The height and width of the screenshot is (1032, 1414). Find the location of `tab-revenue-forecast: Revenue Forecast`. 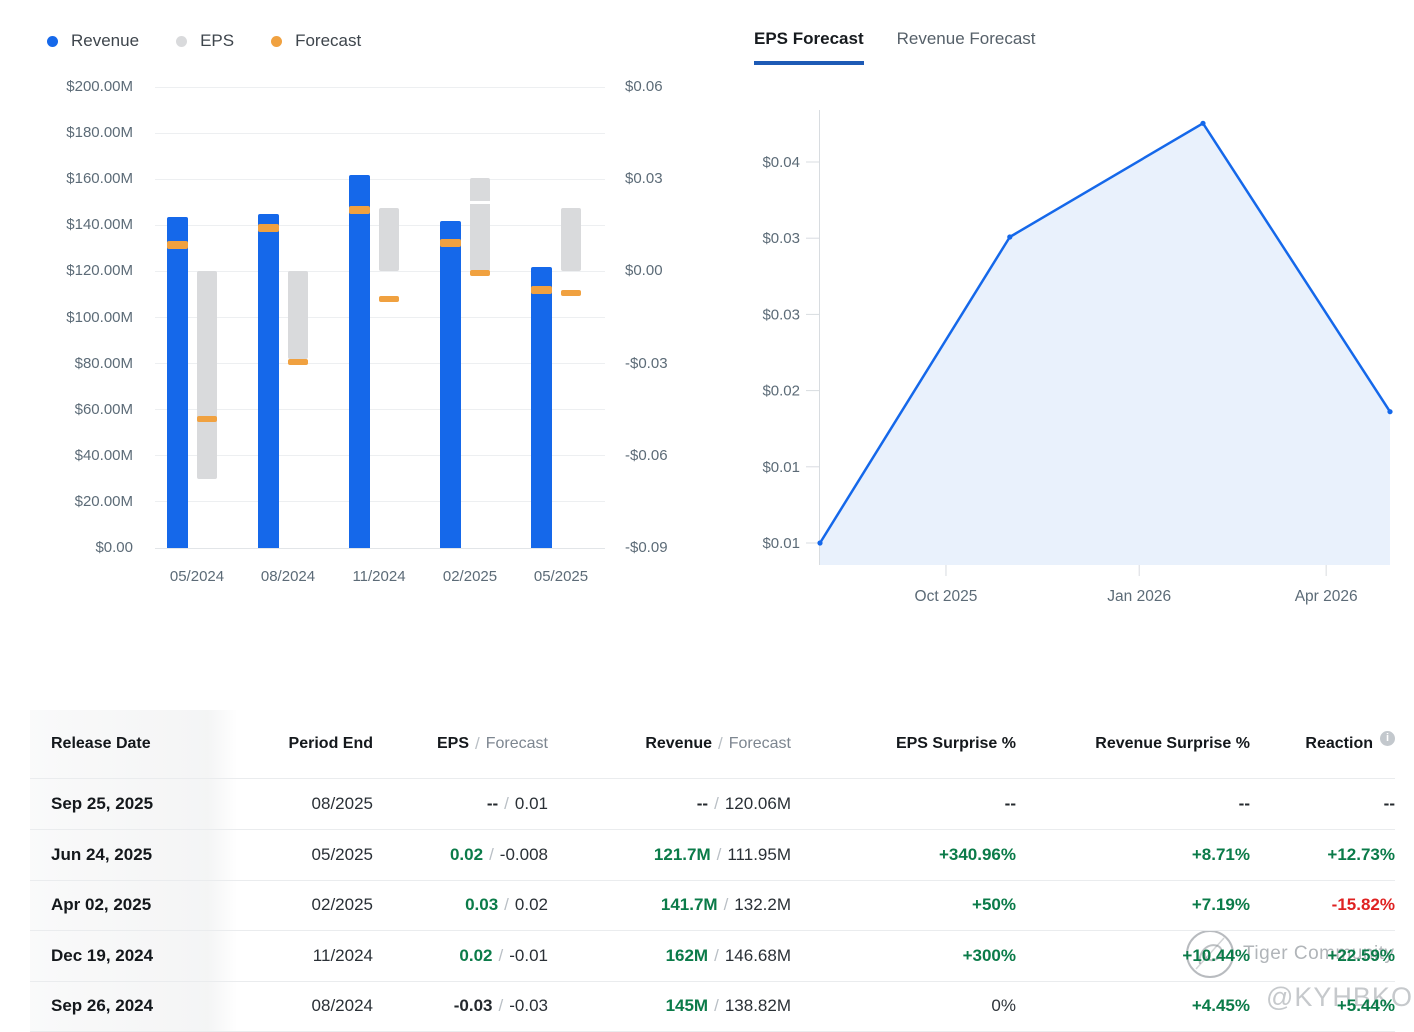

tab-revenue-forecast: Revenue Forecast is located at coordinates (966, 38).